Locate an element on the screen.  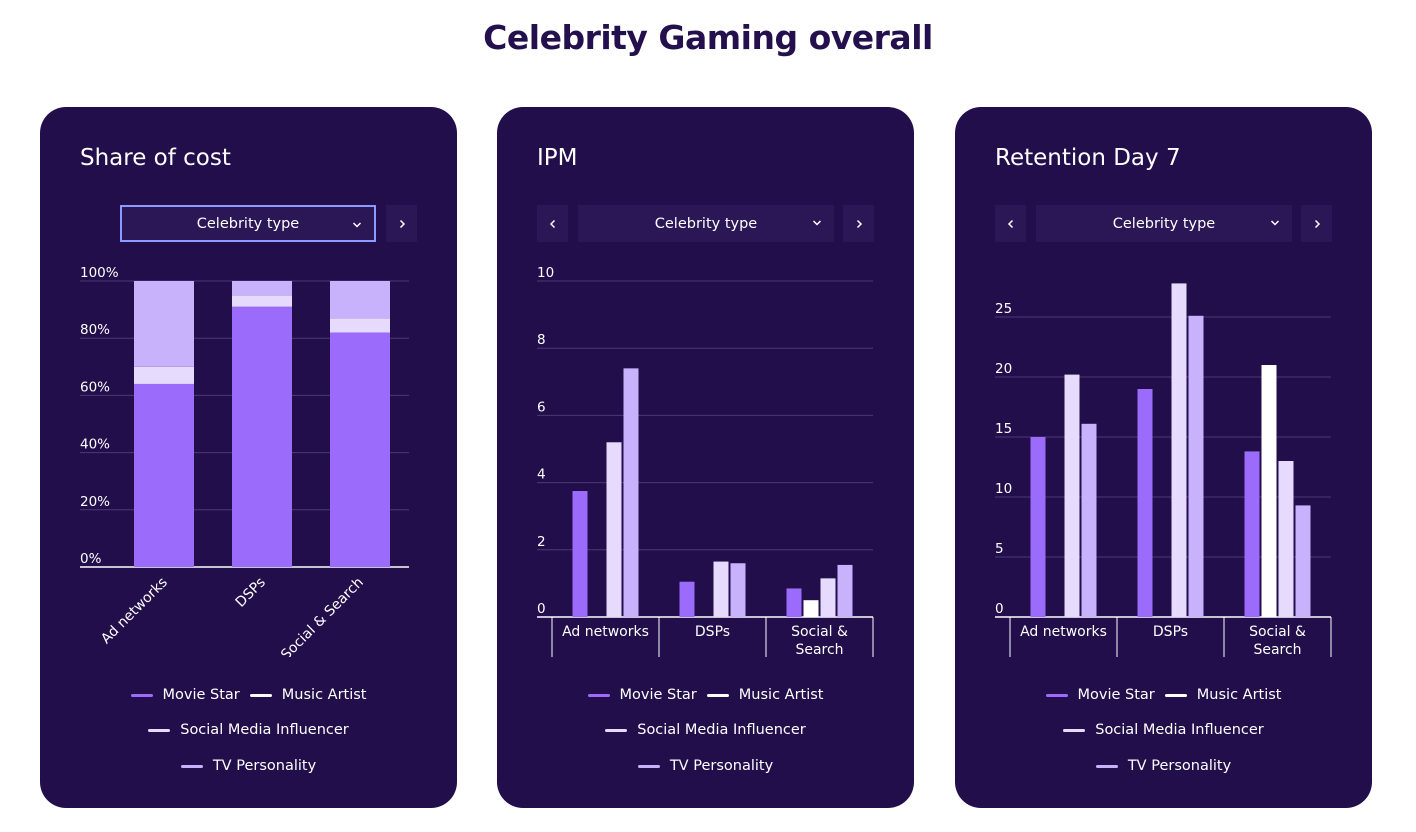
legend-item-movie-star: Movie Star is located at coordinates (642, 695).